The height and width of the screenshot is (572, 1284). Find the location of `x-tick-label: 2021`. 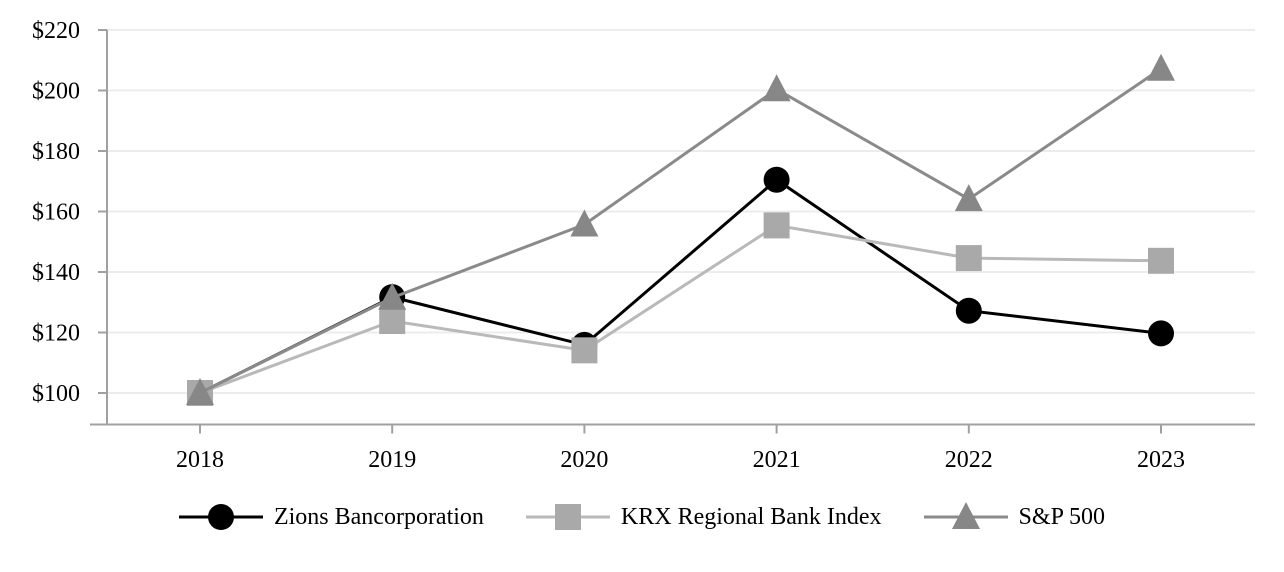

x-tick-label: 2021 is located at coordinates (777, 460).